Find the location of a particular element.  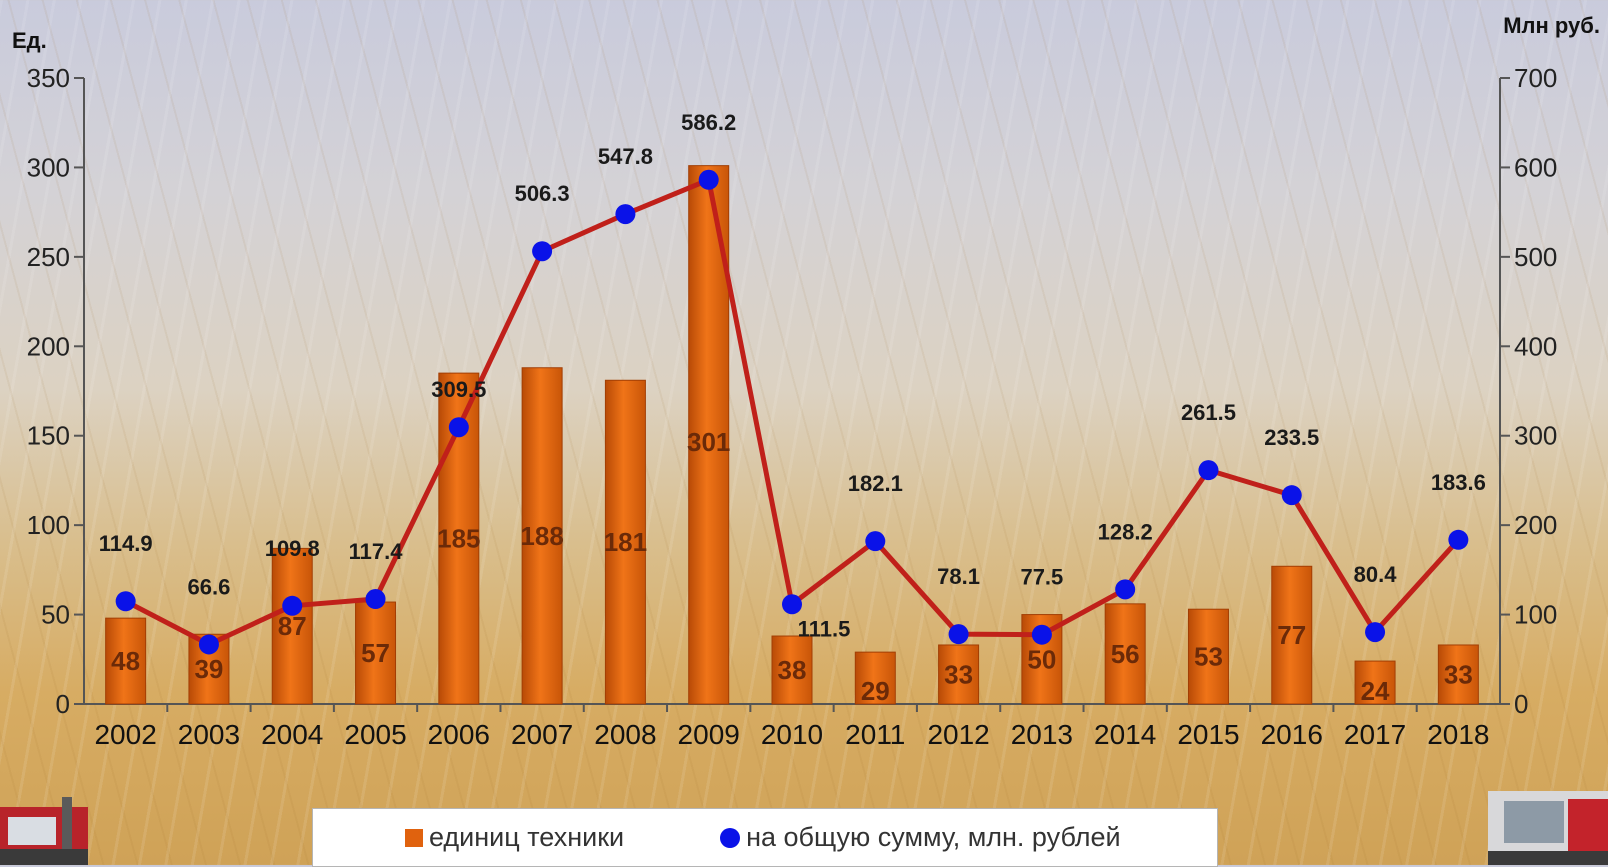

left-tick-label: 200 is located at coordinates (48, 346).